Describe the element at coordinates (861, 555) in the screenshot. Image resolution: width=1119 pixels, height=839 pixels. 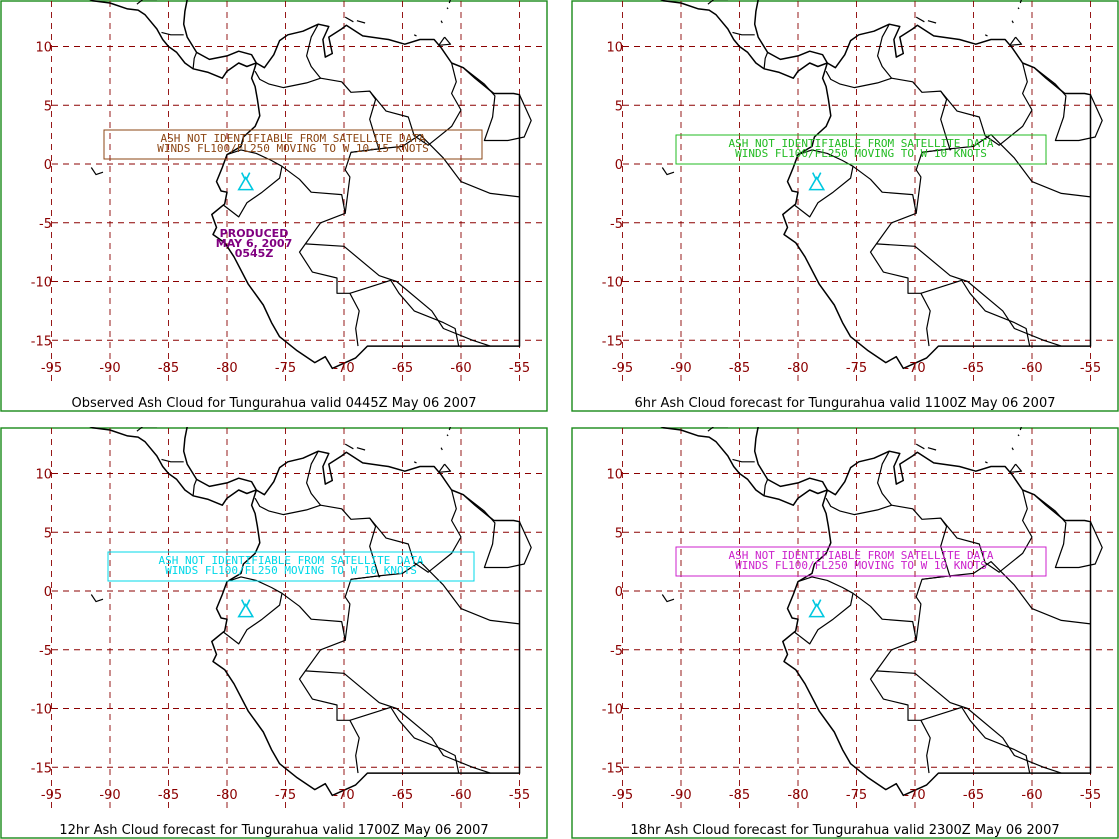
I see `advisory-line: ASH NOT IDENTIFIABLE FROM SATELLITE DATA` at that location.